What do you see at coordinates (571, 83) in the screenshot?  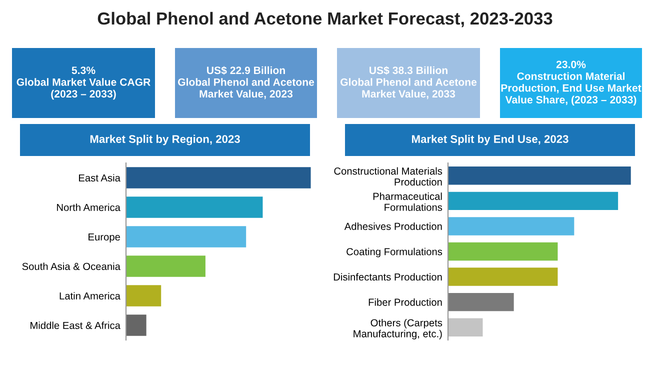 I see `text: 23.0% Construction Material Production, End Use Market Value Share, (2023 – 2033)` at bounding box center [571, 83].